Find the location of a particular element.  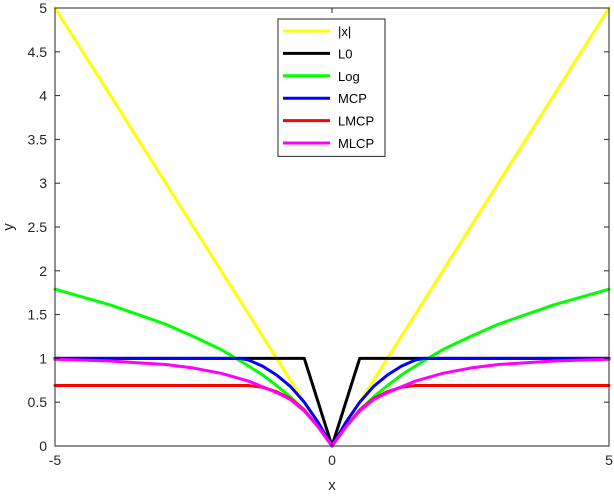

y-axis-label: y is located at coordinates (8, 227).